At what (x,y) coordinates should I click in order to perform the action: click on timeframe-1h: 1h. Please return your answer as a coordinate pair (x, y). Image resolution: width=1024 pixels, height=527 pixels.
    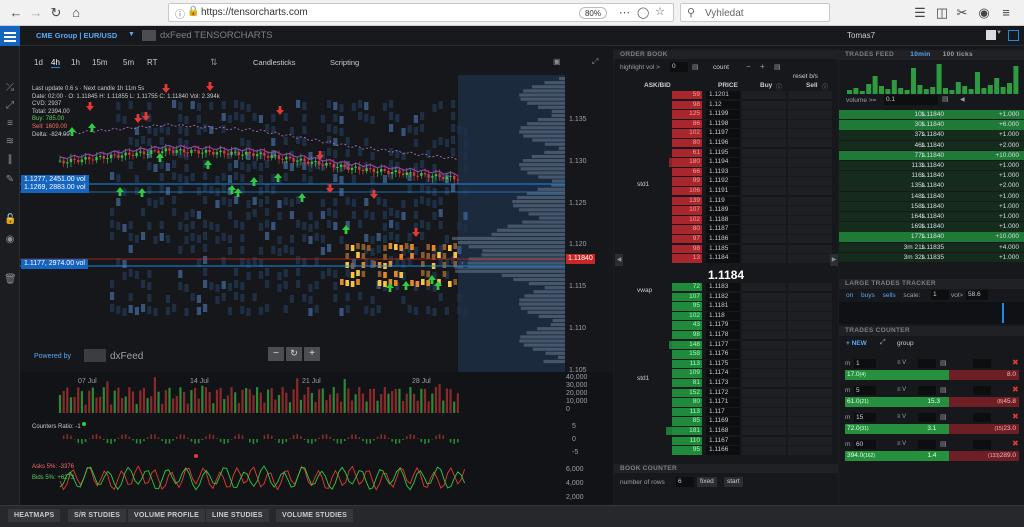
    Looking at the image, I should click on (75, 62).